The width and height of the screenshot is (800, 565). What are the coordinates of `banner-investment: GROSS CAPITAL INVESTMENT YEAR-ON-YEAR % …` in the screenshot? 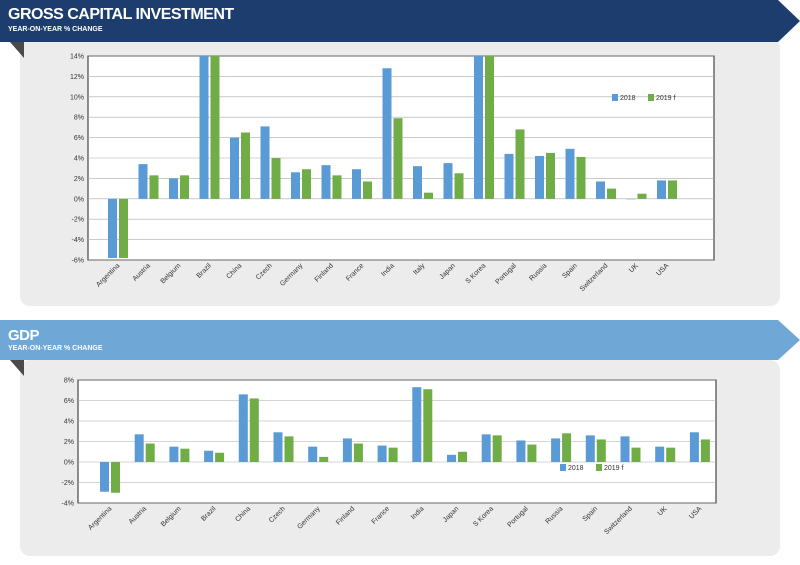 It's located at (400, 29).